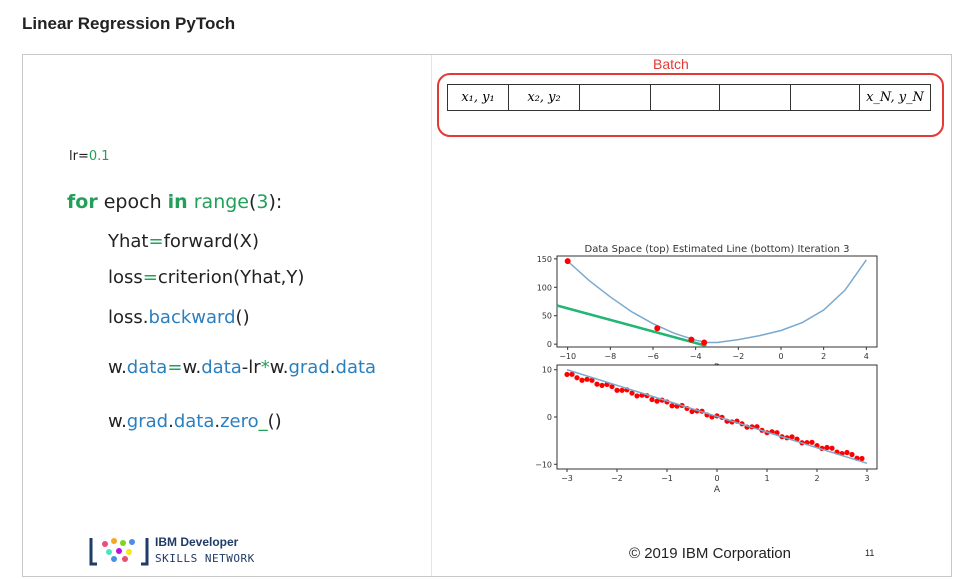 The image size is (961, 579). I want to click on x-tick-label: 3, so click(866, 478).